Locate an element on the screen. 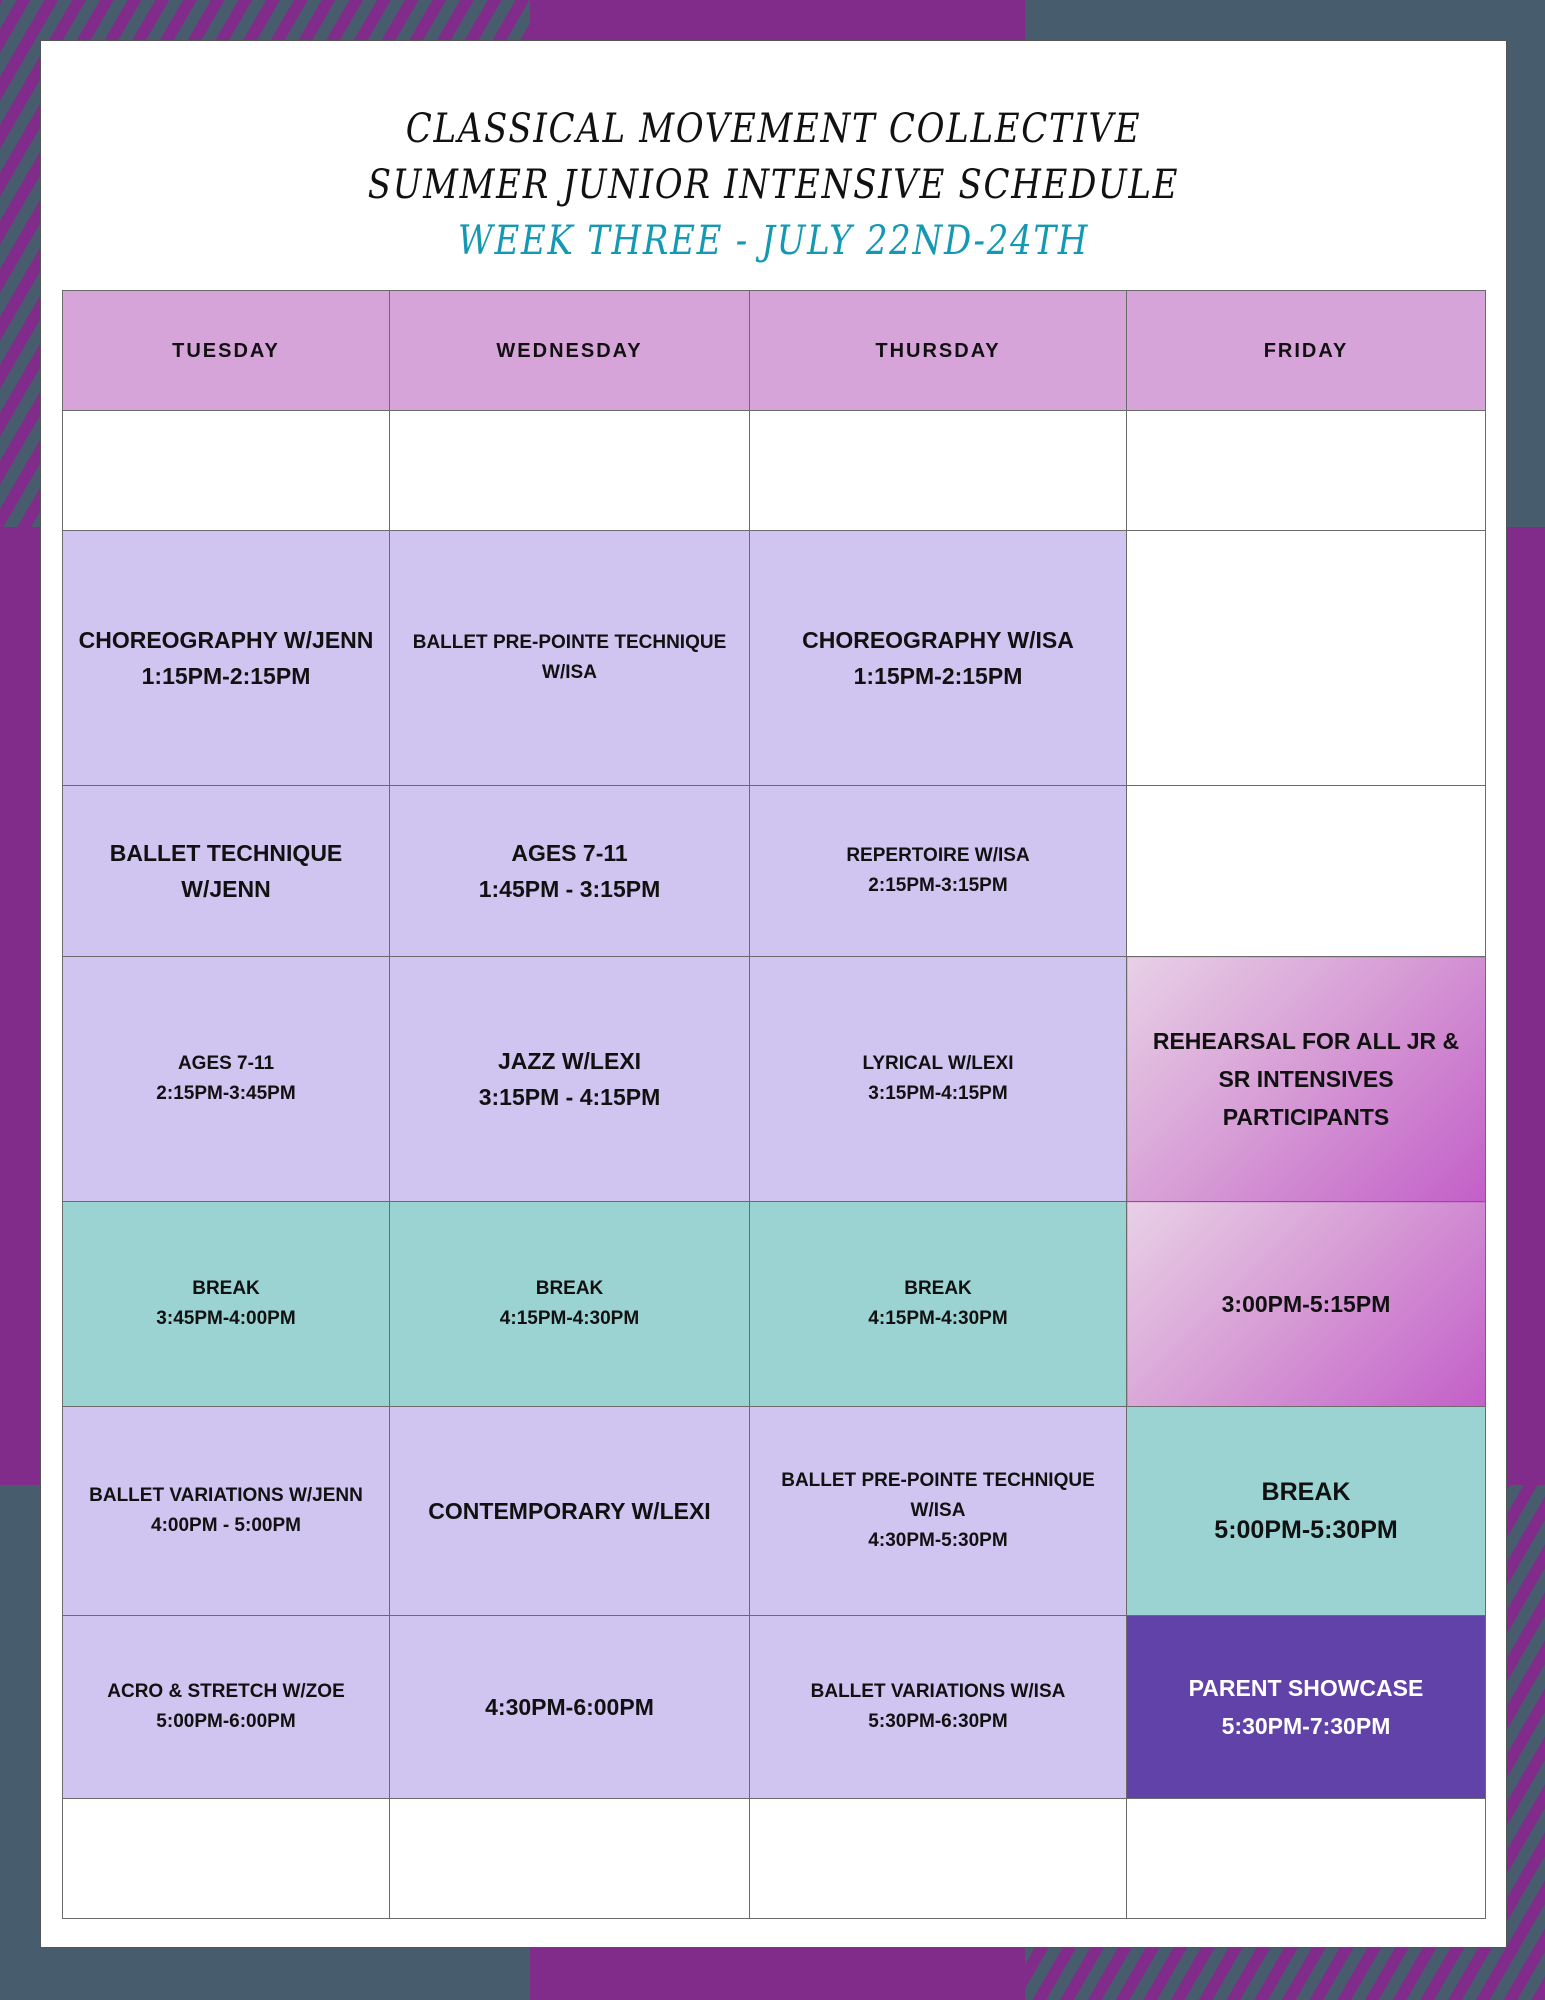 This screenshot has height=2000, width=1545. class-cell: REPERTOIRE W/ISA 2:15PM-3:15PM is located at coordinates (938, 871).